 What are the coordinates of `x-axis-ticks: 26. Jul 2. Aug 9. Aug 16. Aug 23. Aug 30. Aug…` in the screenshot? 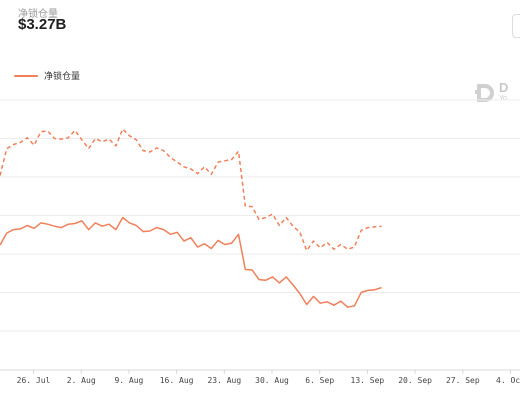 It's located at (268, 377).